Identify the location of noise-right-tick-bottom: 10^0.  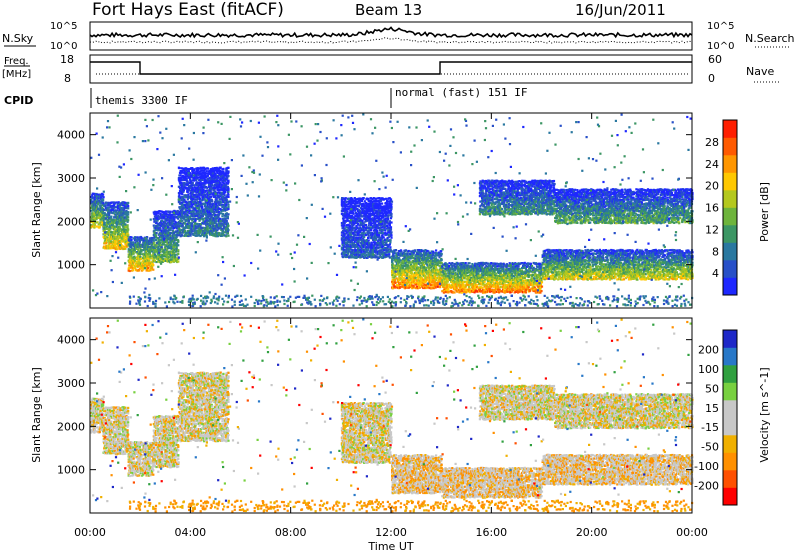
(720, 46).